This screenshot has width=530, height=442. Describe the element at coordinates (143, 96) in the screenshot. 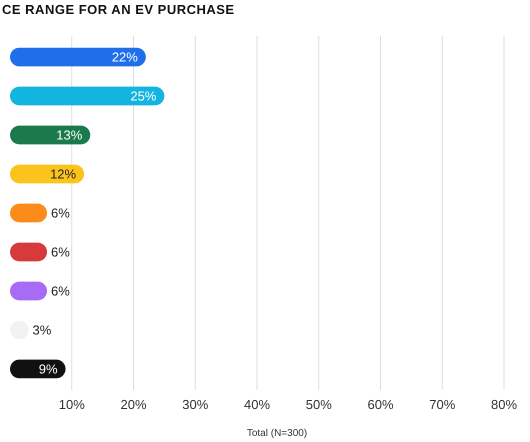

I see `data-label: 25%` at that location.